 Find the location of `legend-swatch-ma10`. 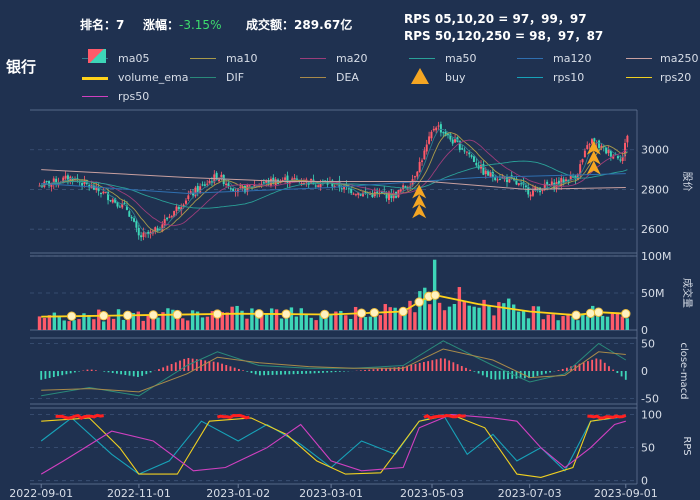

legend-swatch-ma10 is located at coordinates (203, 59).